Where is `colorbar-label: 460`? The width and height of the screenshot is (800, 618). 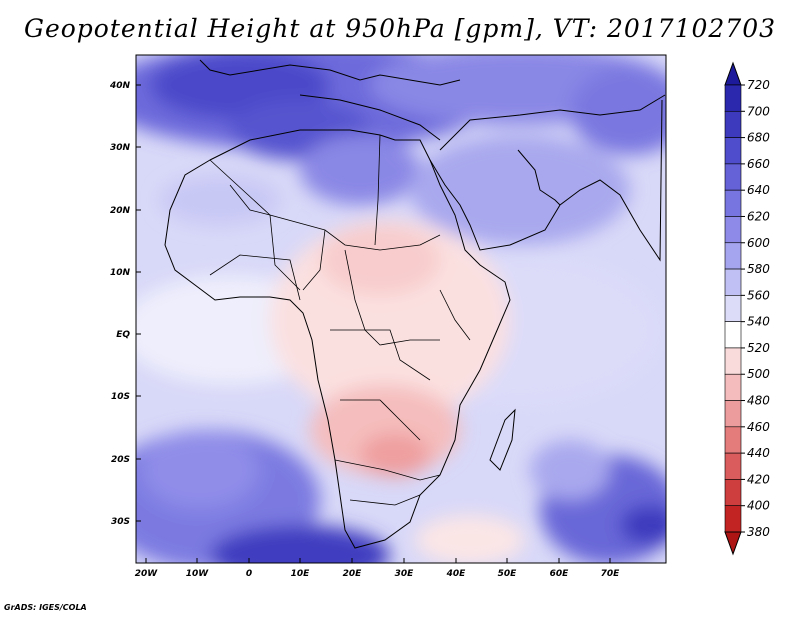 colorbar-label: 460 is located at coordinates (758, 427).